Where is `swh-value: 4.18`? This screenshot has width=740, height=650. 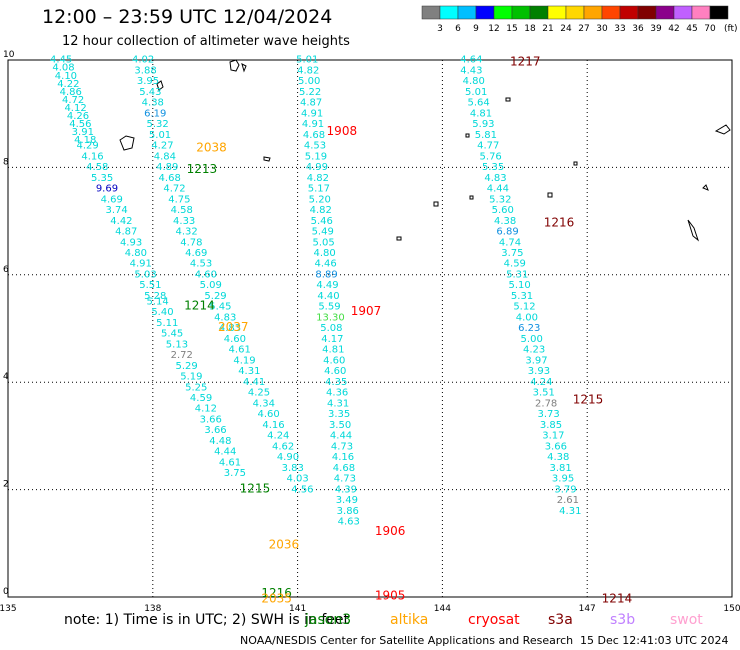
swh-value: 4.18 is located at coordinates (85, 140).